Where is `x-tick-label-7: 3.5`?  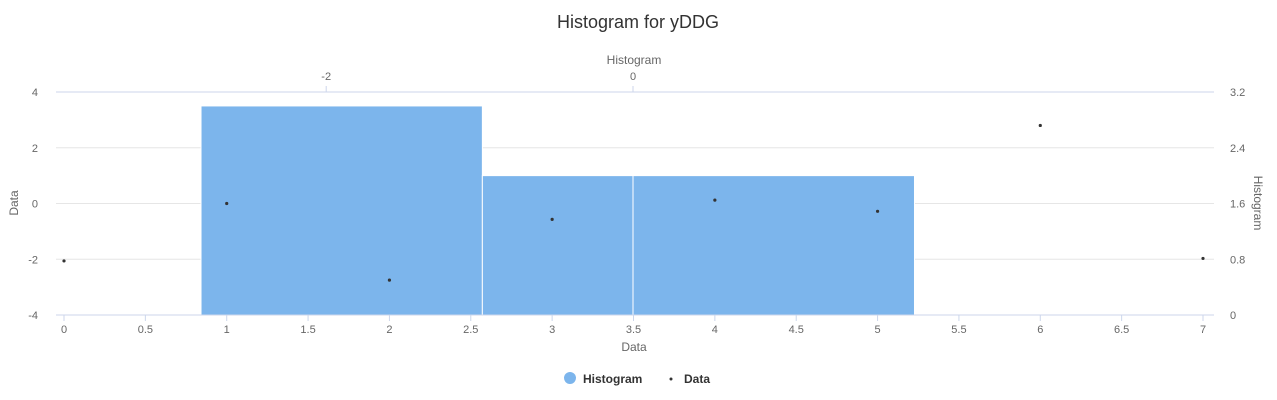 x-tick-label-7: 3.5 is located at coordinates (633, 330).